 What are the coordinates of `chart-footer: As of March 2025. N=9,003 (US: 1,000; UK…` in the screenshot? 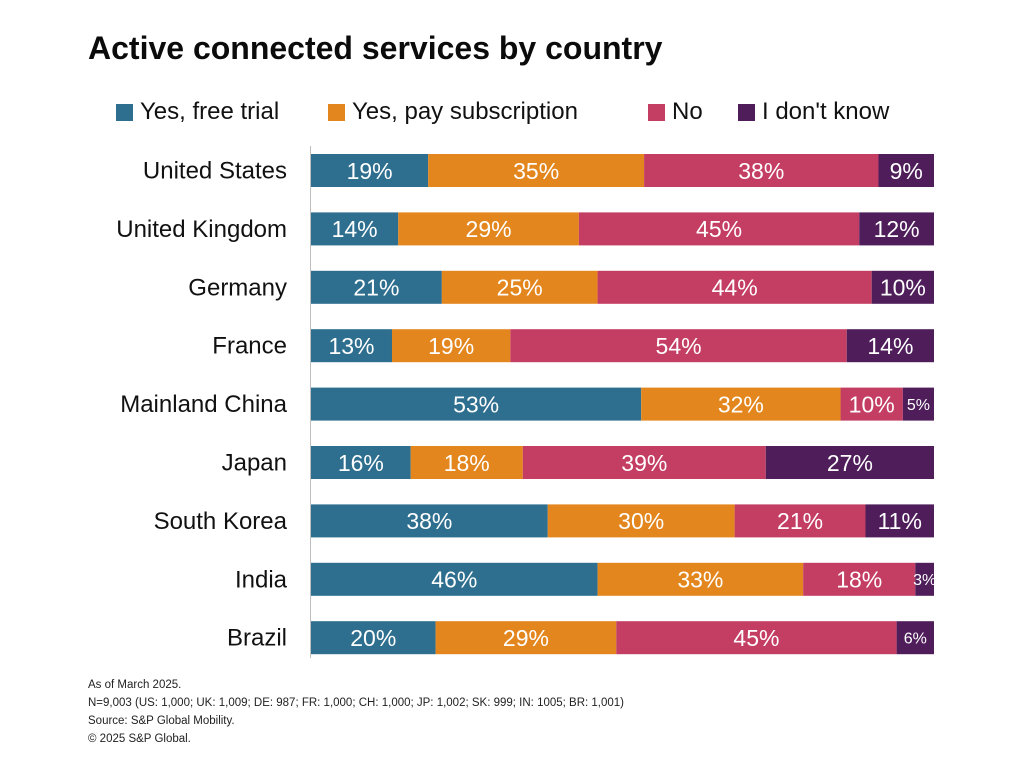 It's located at (356, 712).